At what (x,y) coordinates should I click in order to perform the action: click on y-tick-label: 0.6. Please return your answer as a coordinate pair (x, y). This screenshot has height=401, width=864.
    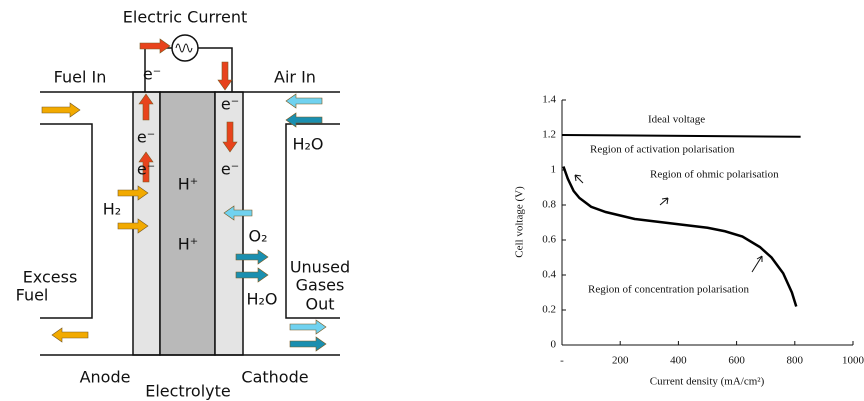
    Looking at the image, I should click on (549, 240).